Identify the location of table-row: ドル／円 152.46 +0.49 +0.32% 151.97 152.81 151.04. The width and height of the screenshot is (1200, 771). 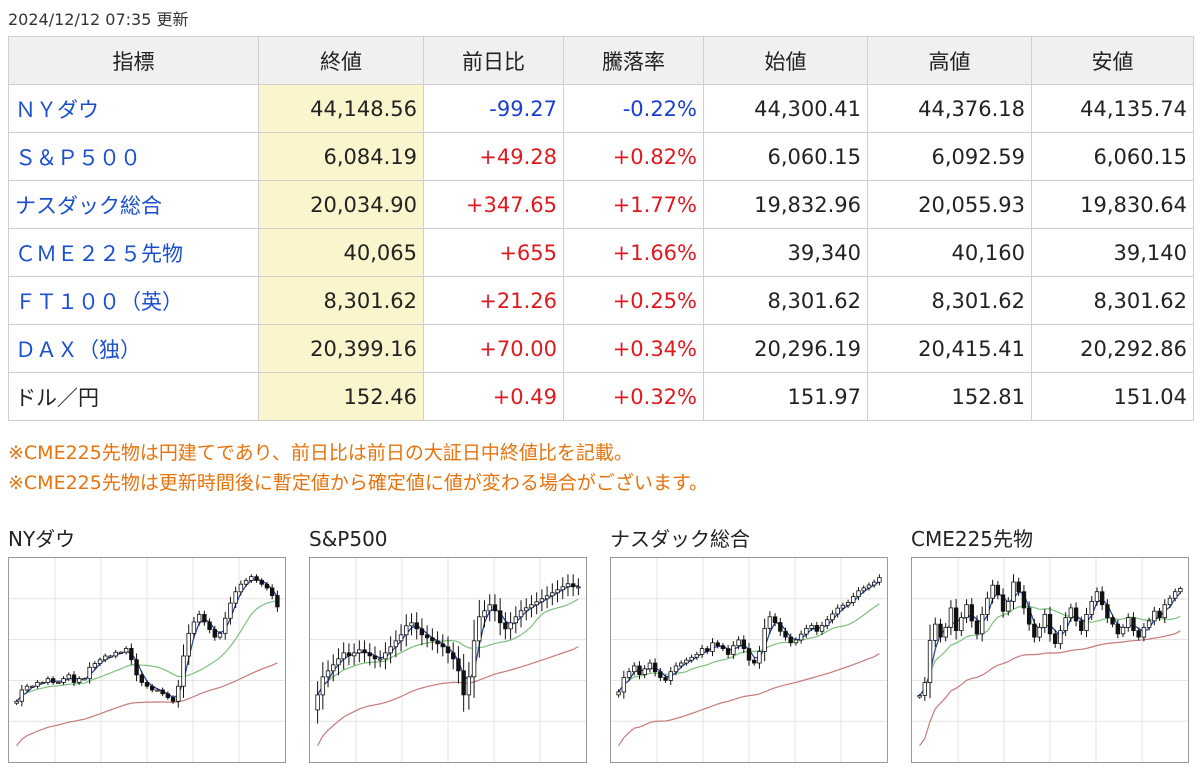
(601, 396).